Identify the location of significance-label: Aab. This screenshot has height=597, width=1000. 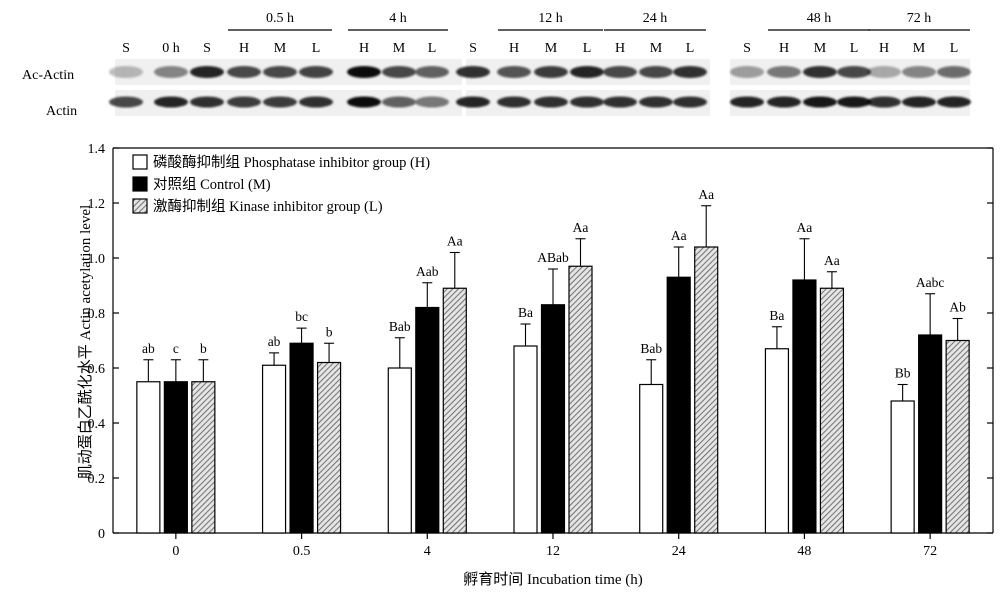
(427, 271).